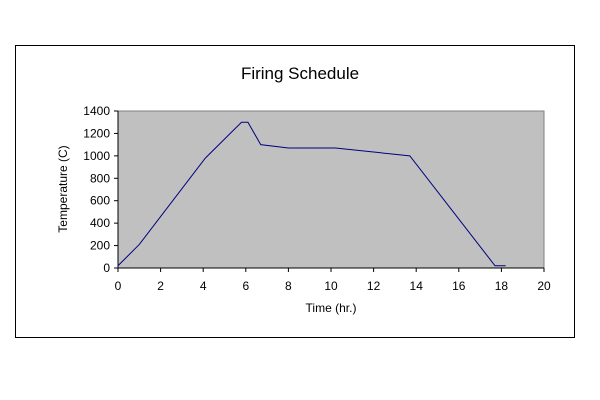  Describe the element at coordinates (96, 111) in the screenshot. I see `y-tick-label: 1400` at that location.